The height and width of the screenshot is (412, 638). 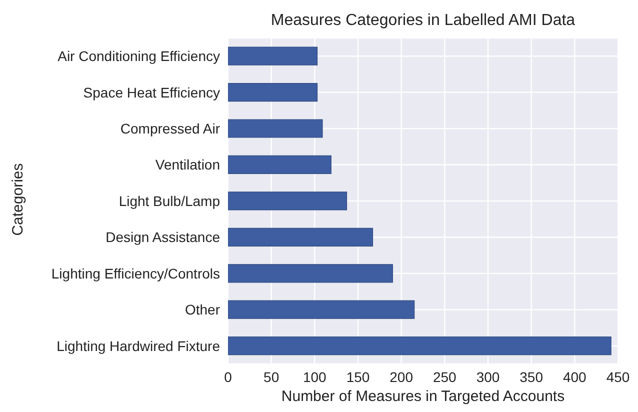 What do you see at coordinates (402, 376) in the screenshot?
I see `x-tick-label: 200` at bounding box center [402, 376].